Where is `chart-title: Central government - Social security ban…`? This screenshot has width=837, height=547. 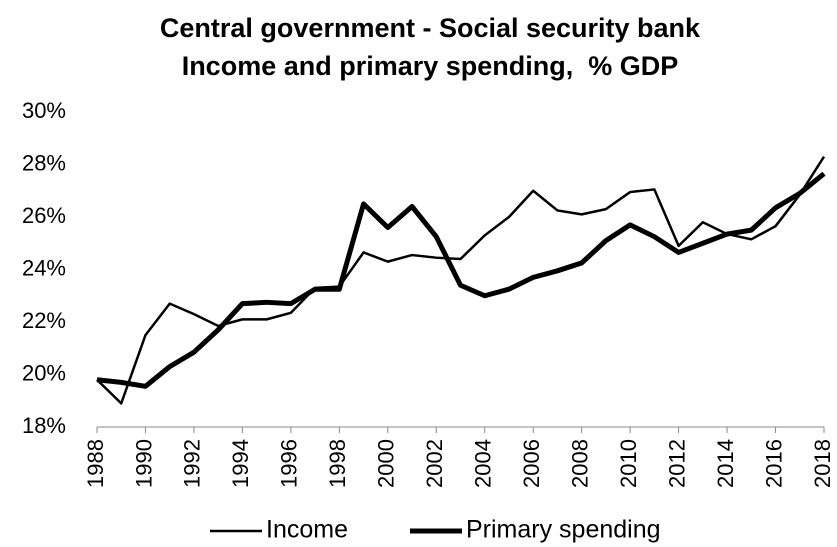 chart-title: Central government - Social security ban… is located at coordinates (430, 28).